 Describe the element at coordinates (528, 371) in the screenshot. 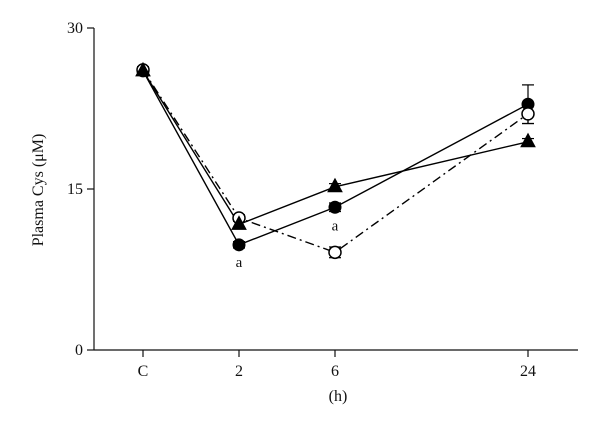

I see `x-tick-label: 24` at that location.